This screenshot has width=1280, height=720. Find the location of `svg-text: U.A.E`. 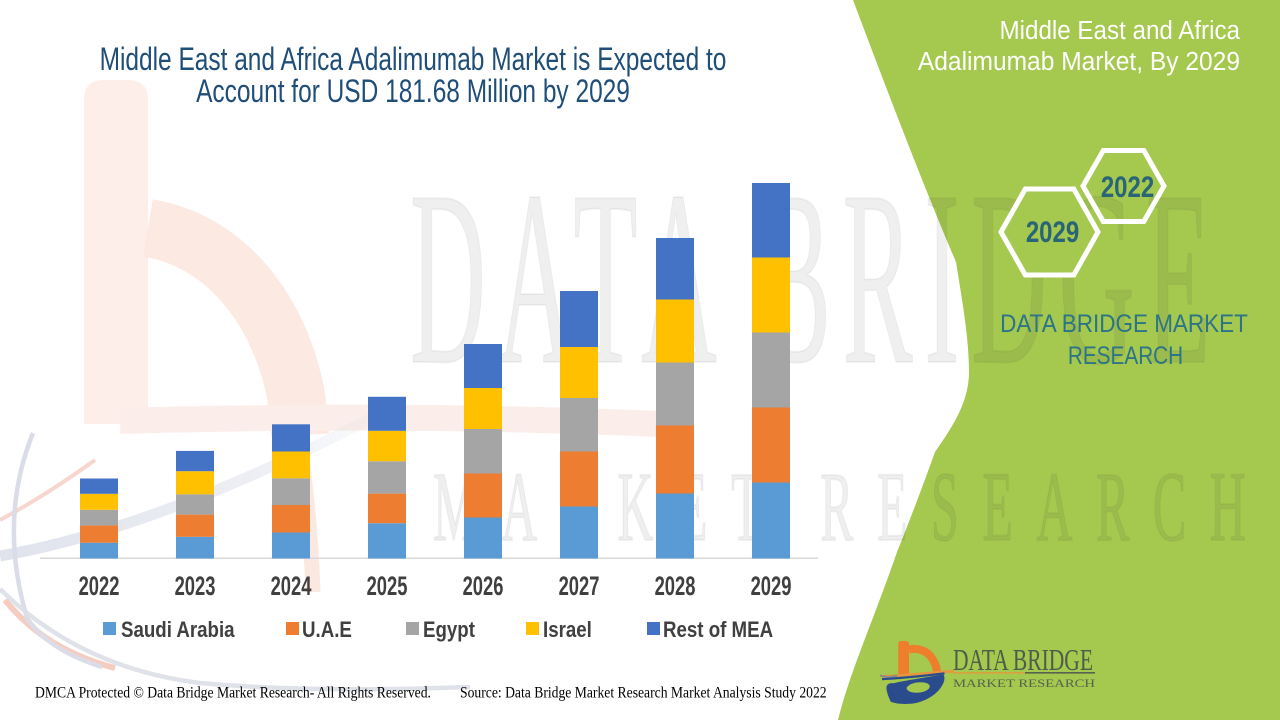

svg-text: U.A.E is located at coordinates (327, 631).